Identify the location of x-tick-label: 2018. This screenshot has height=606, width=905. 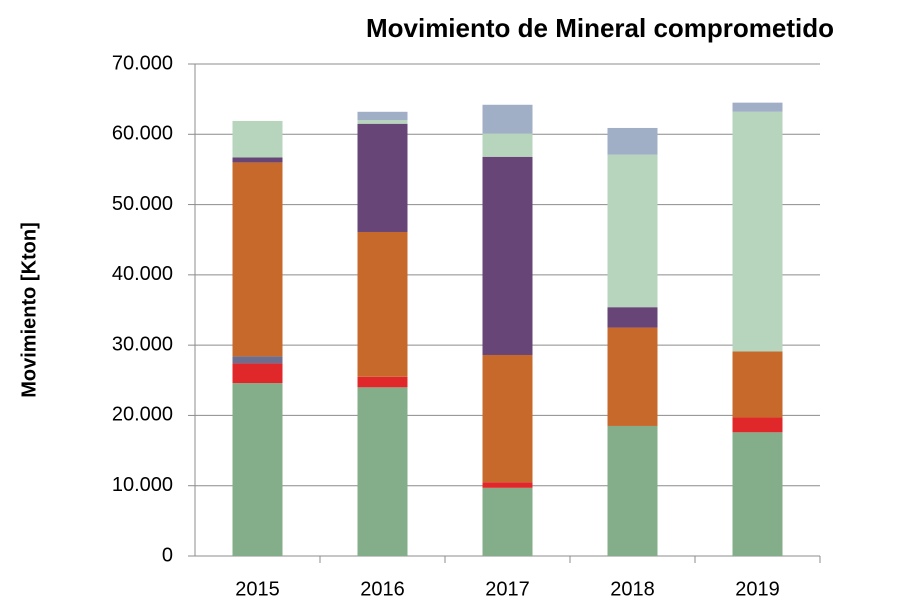
(632, 589).